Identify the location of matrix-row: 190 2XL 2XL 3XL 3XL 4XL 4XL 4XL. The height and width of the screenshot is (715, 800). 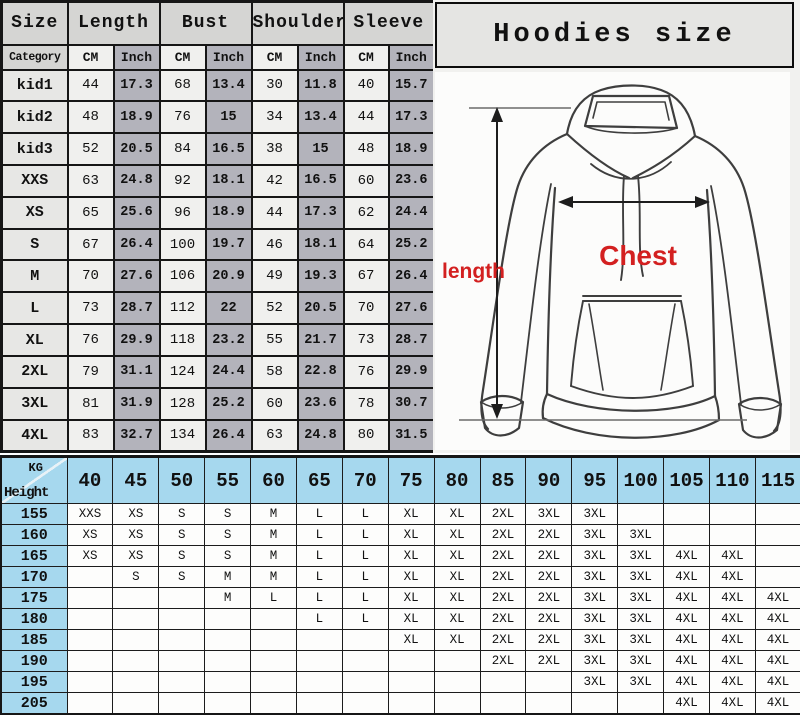
(400, 661).